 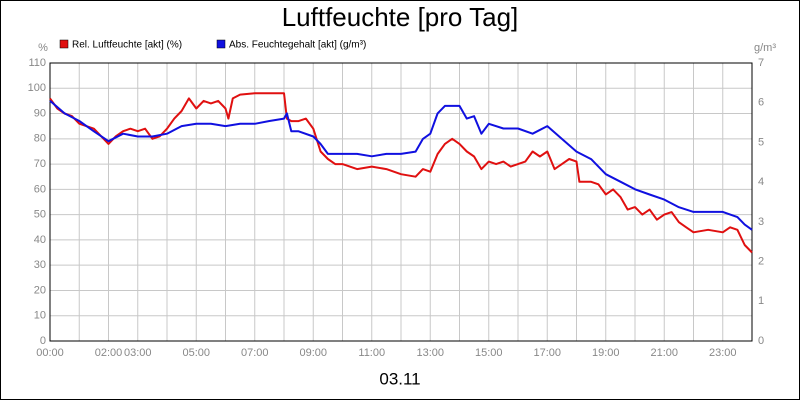 I want to click on y-axis-label: %, so click(x=43, y=48).